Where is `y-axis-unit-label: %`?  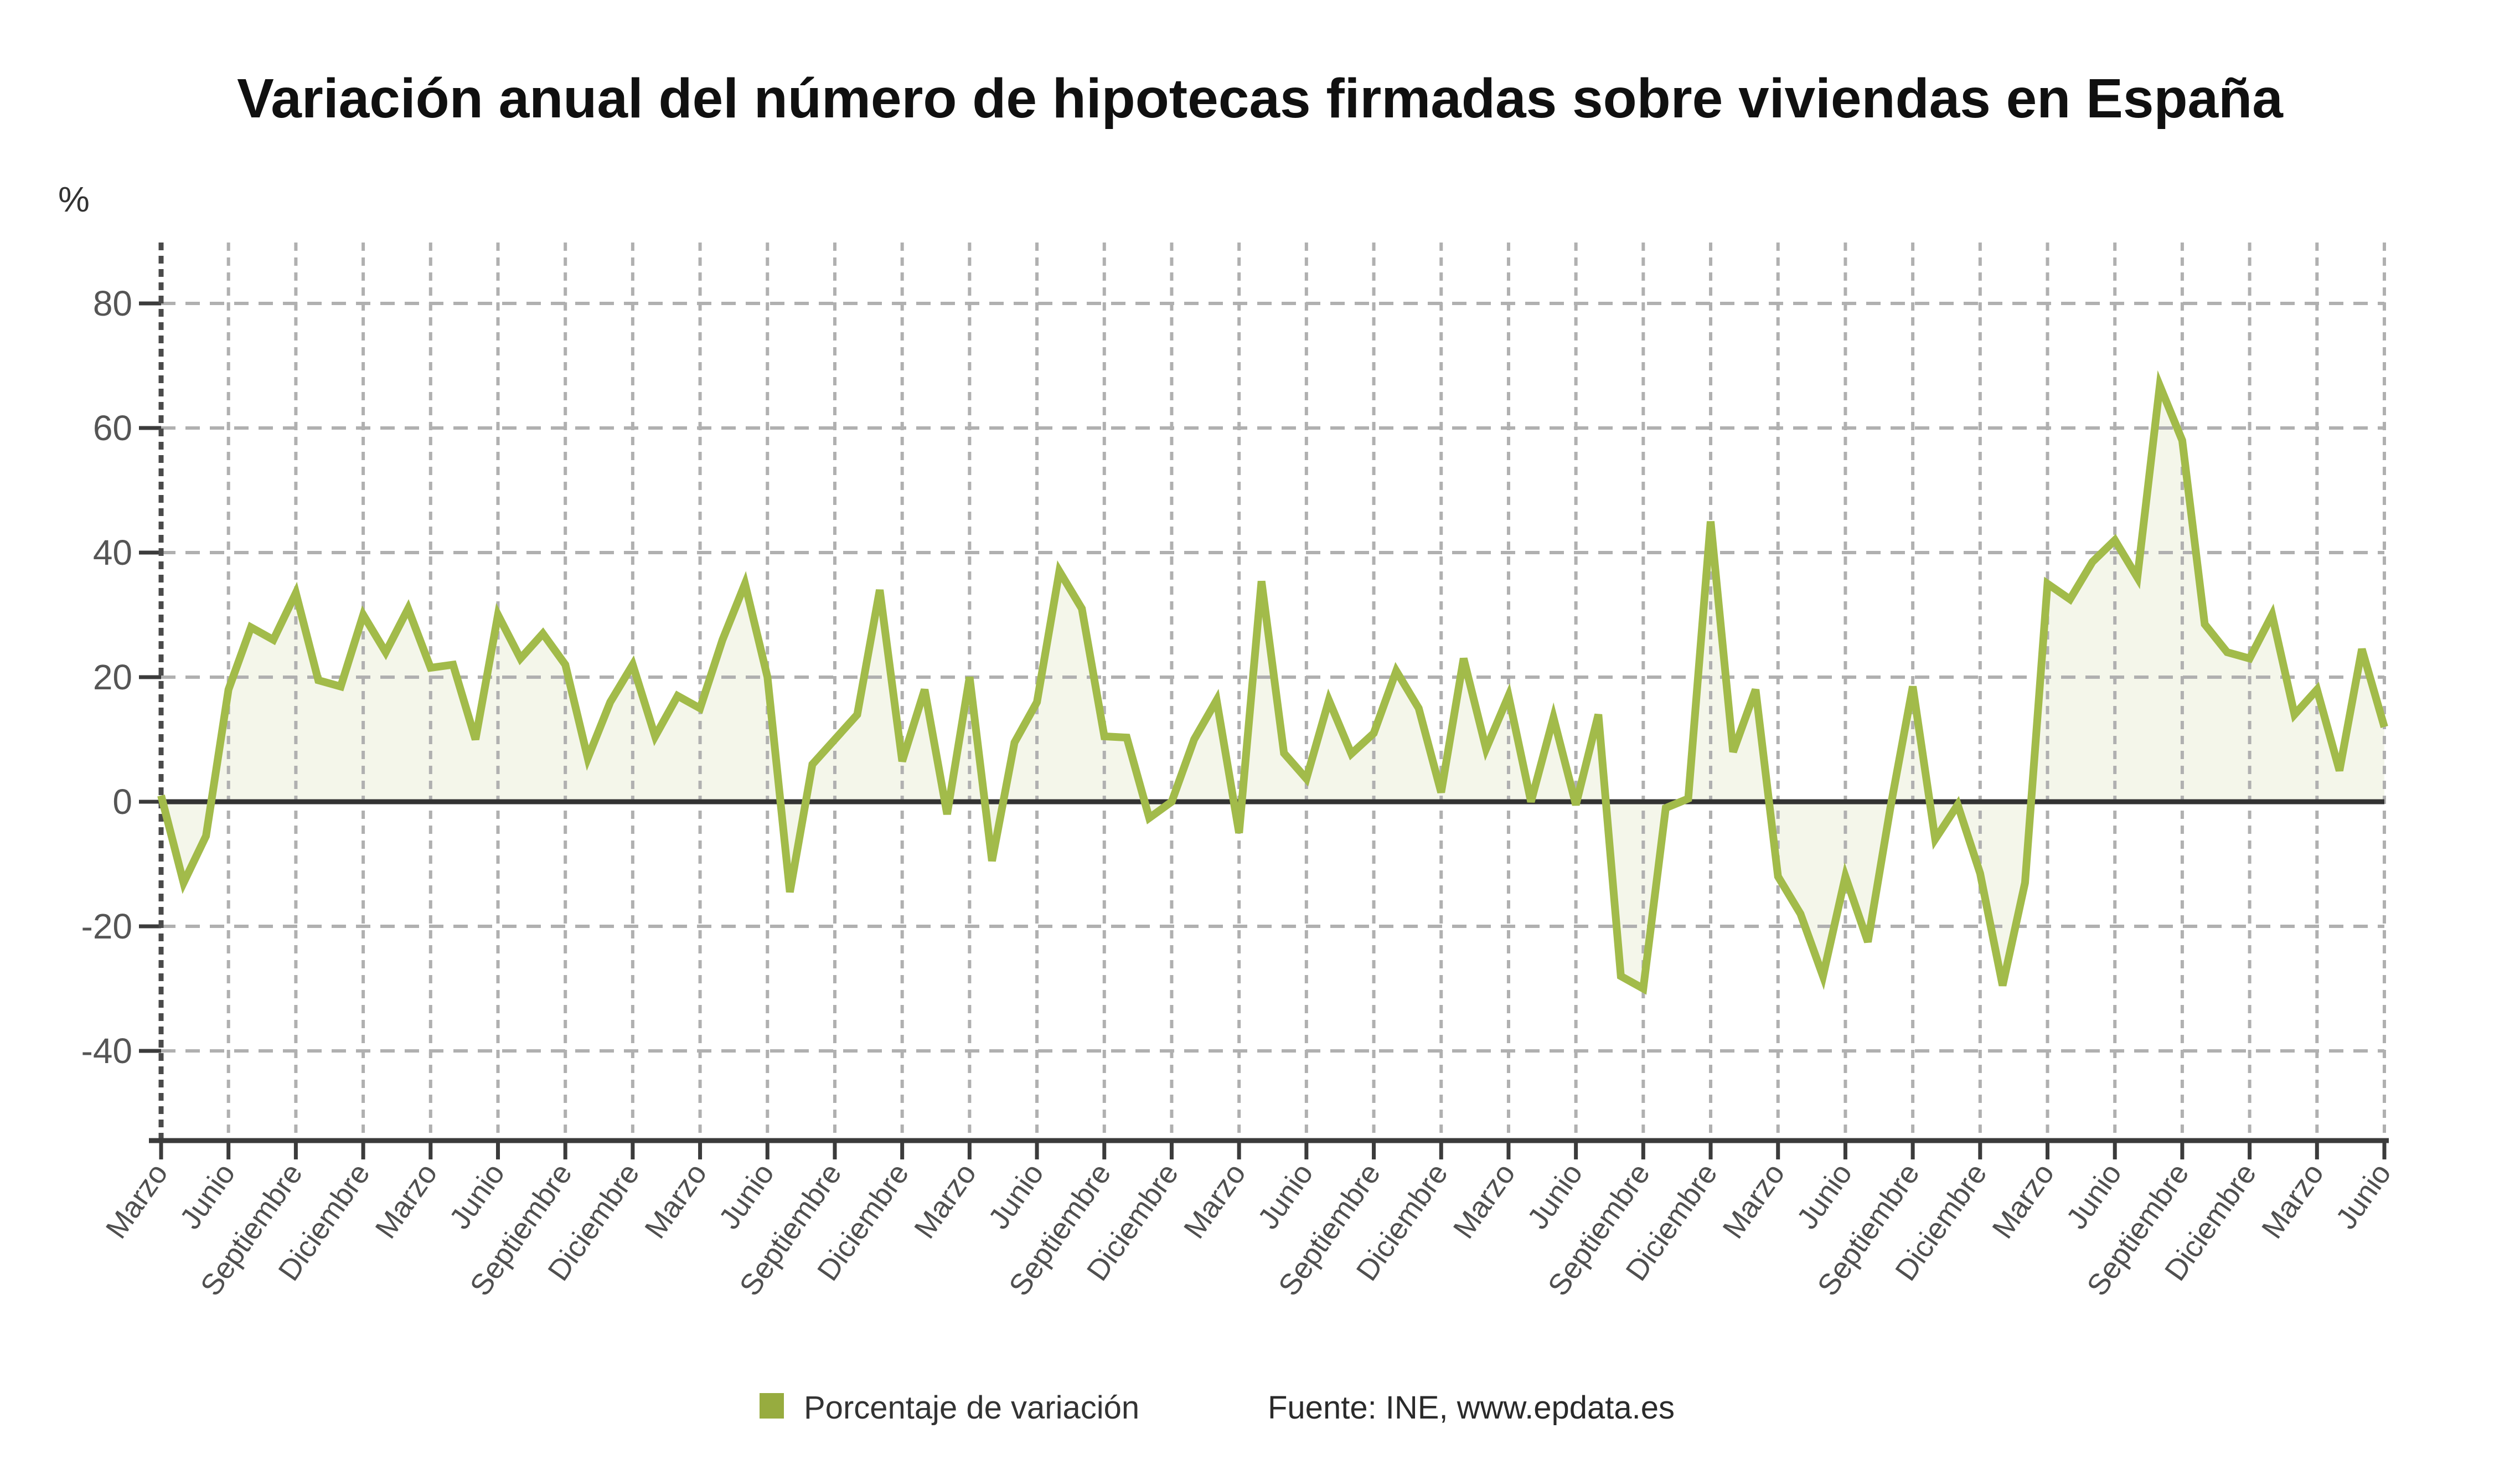
y-axis-unit-label: % is located at coordinates (74, 199).